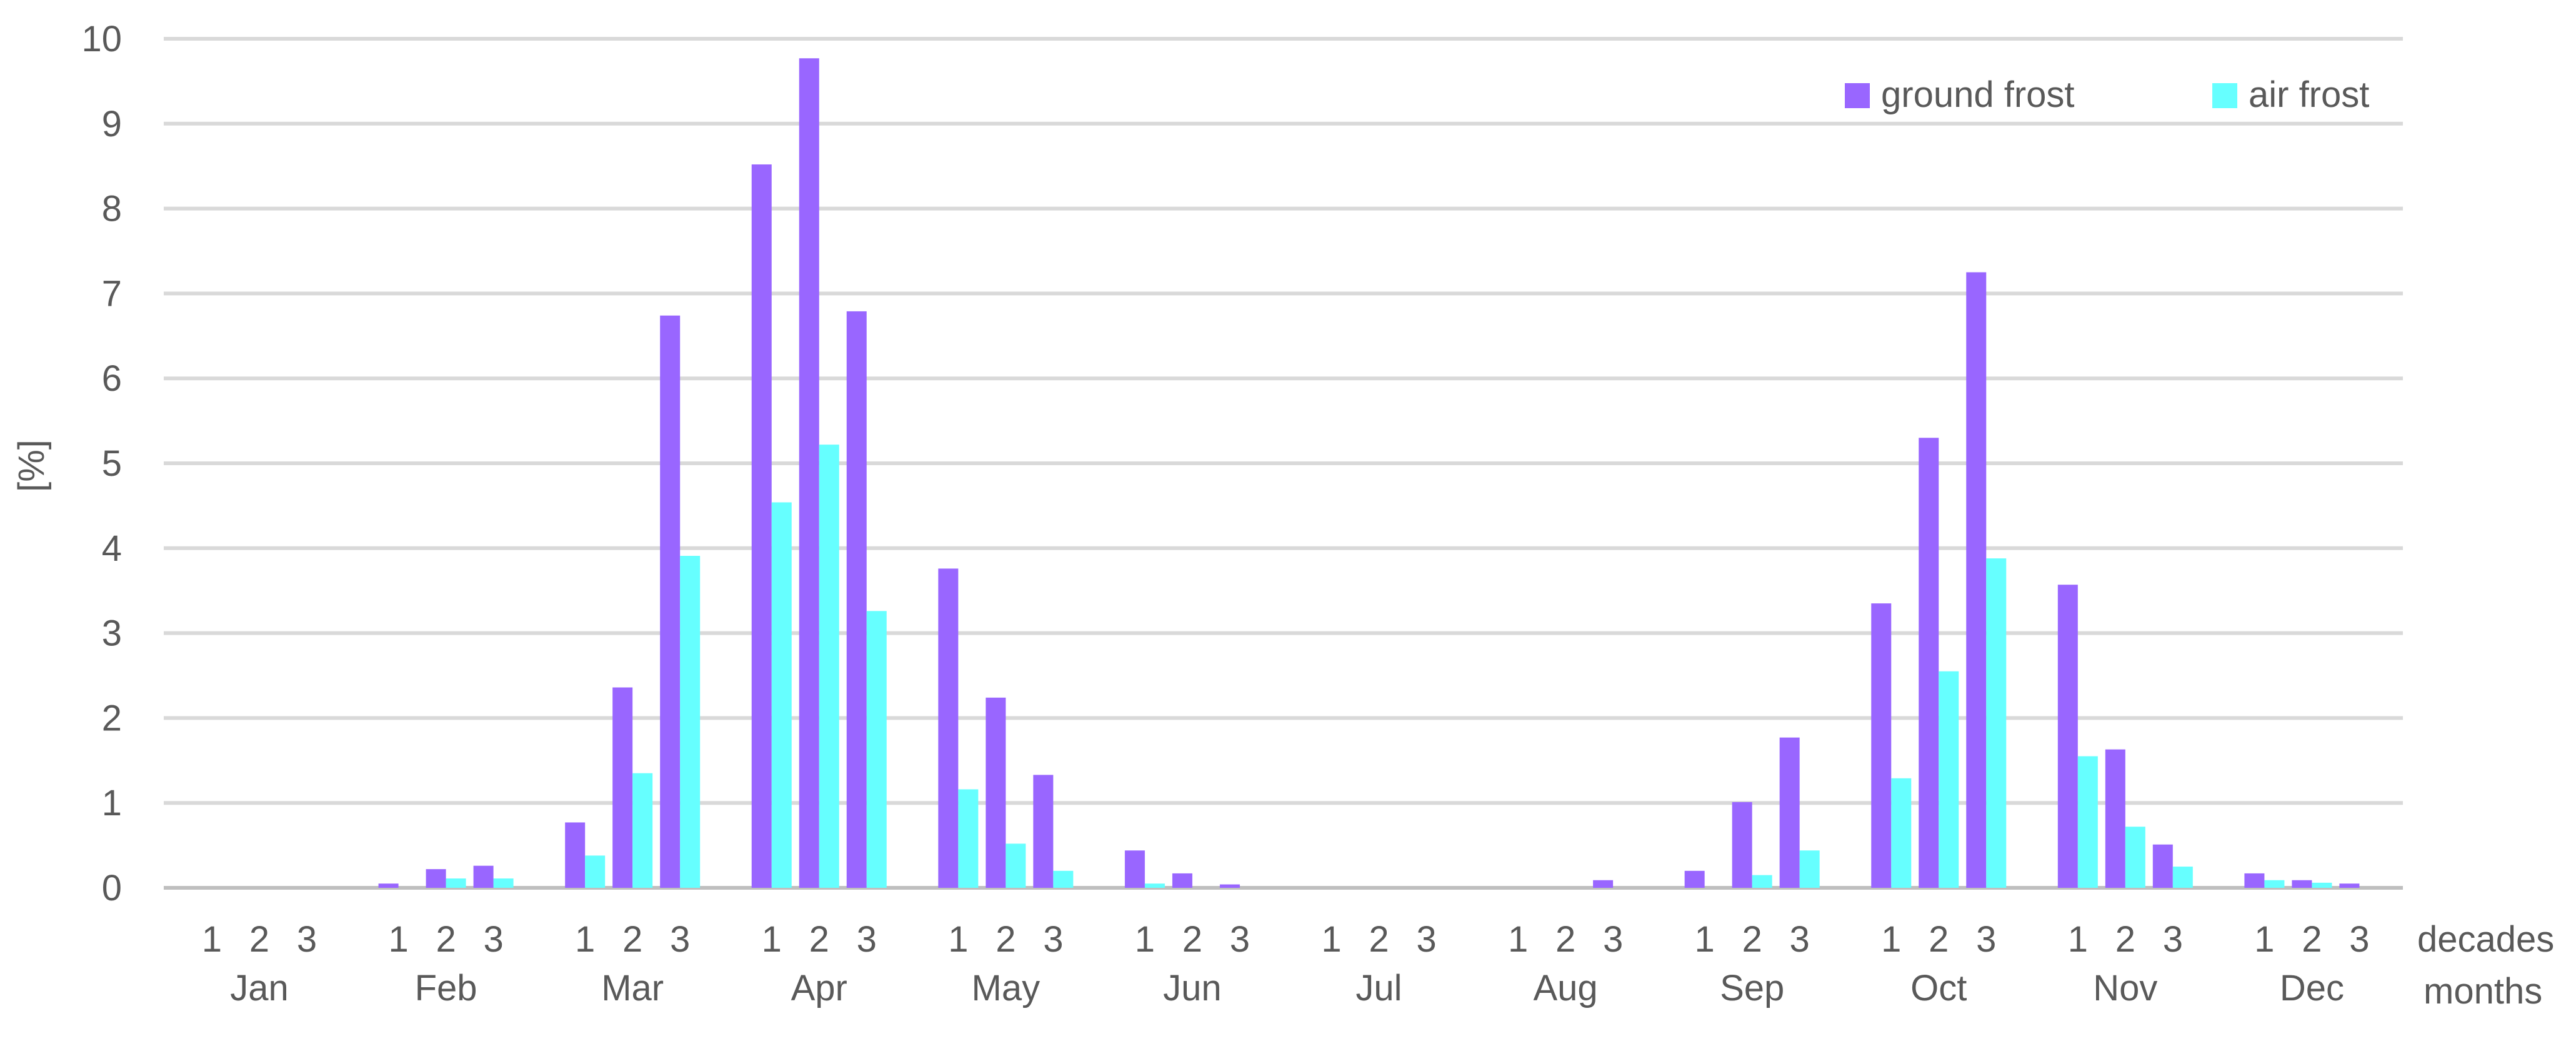 The width and height of the screenshot is (2576, 1041). I want to click on y-tick-label: 5, so click(112, 464).